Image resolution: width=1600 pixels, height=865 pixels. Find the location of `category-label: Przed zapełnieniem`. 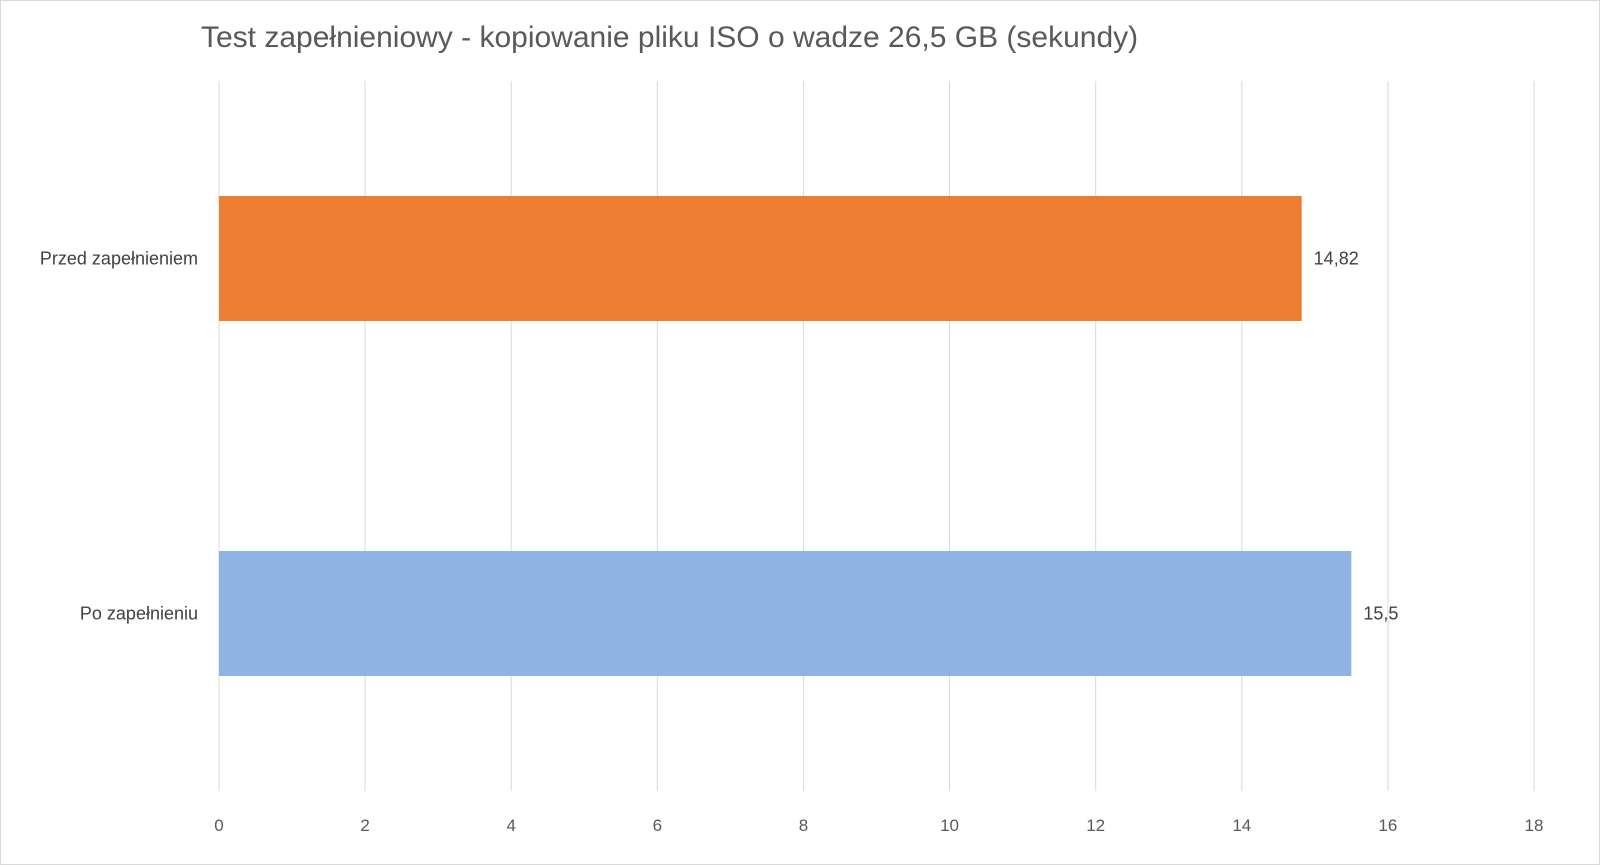

category-label: Przed zapełnieniem is located at coordinates (119, 259).